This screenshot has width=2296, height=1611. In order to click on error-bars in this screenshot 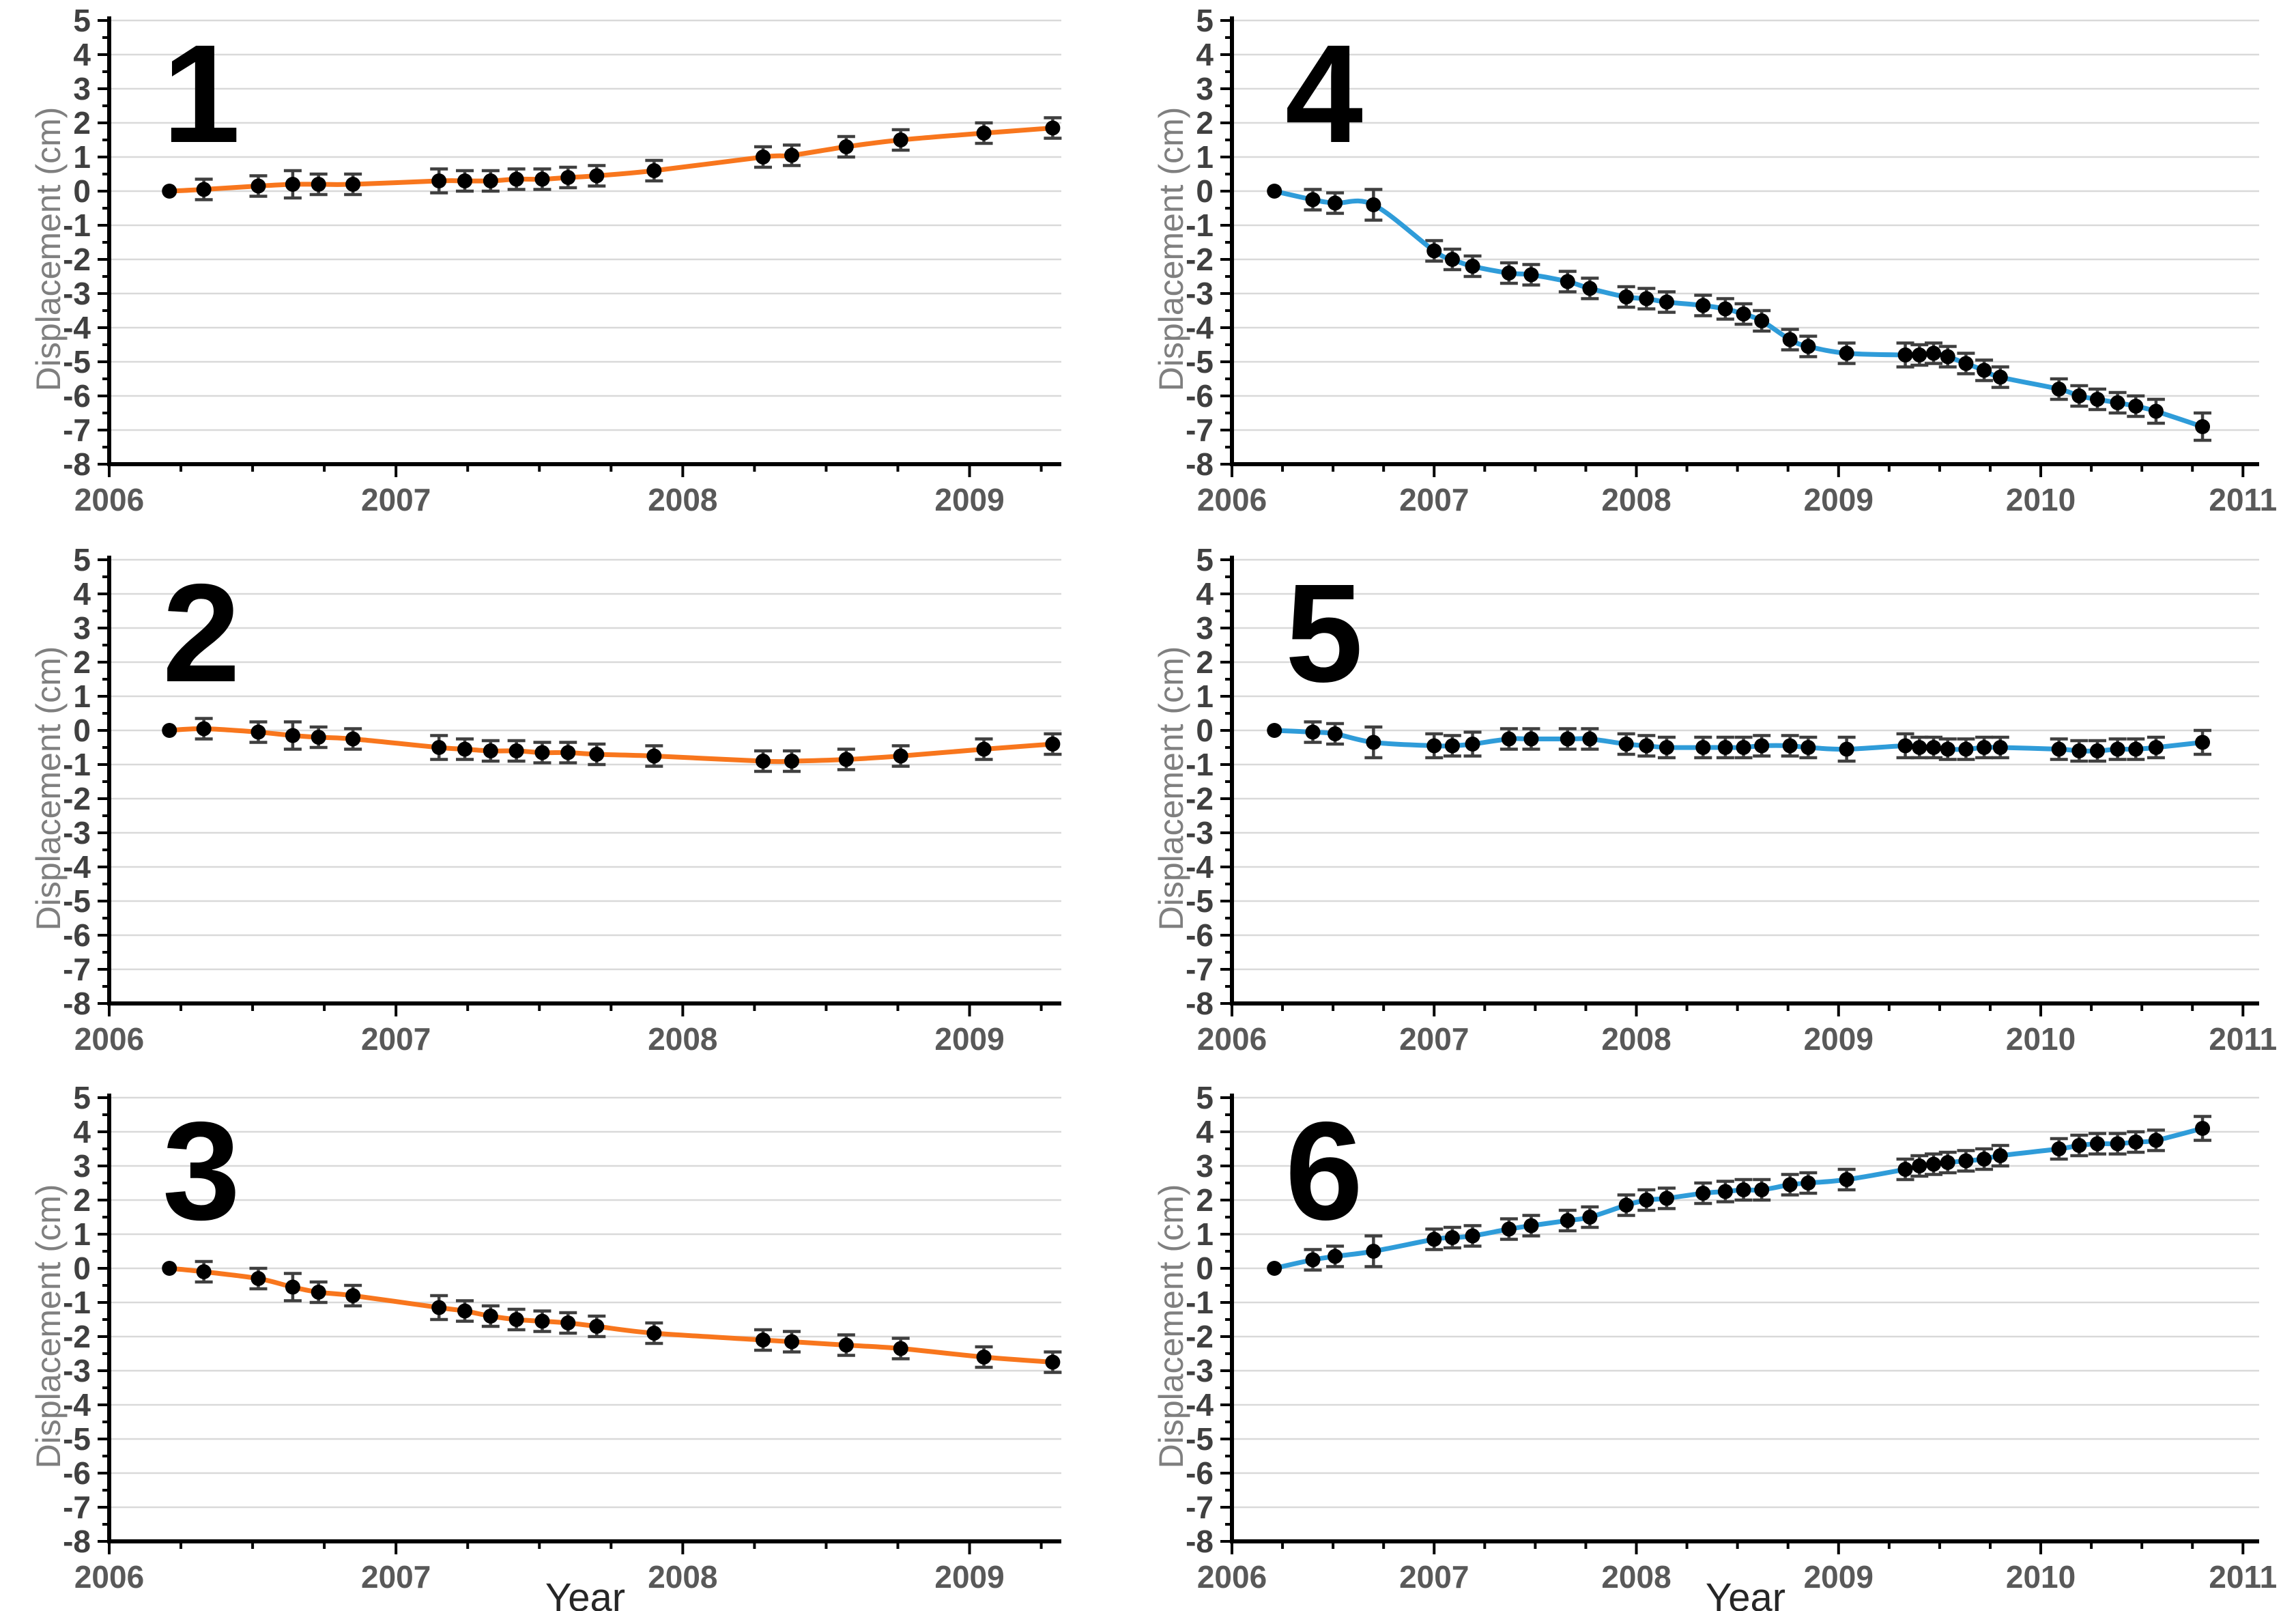, I will do `click(628, 1316)`.